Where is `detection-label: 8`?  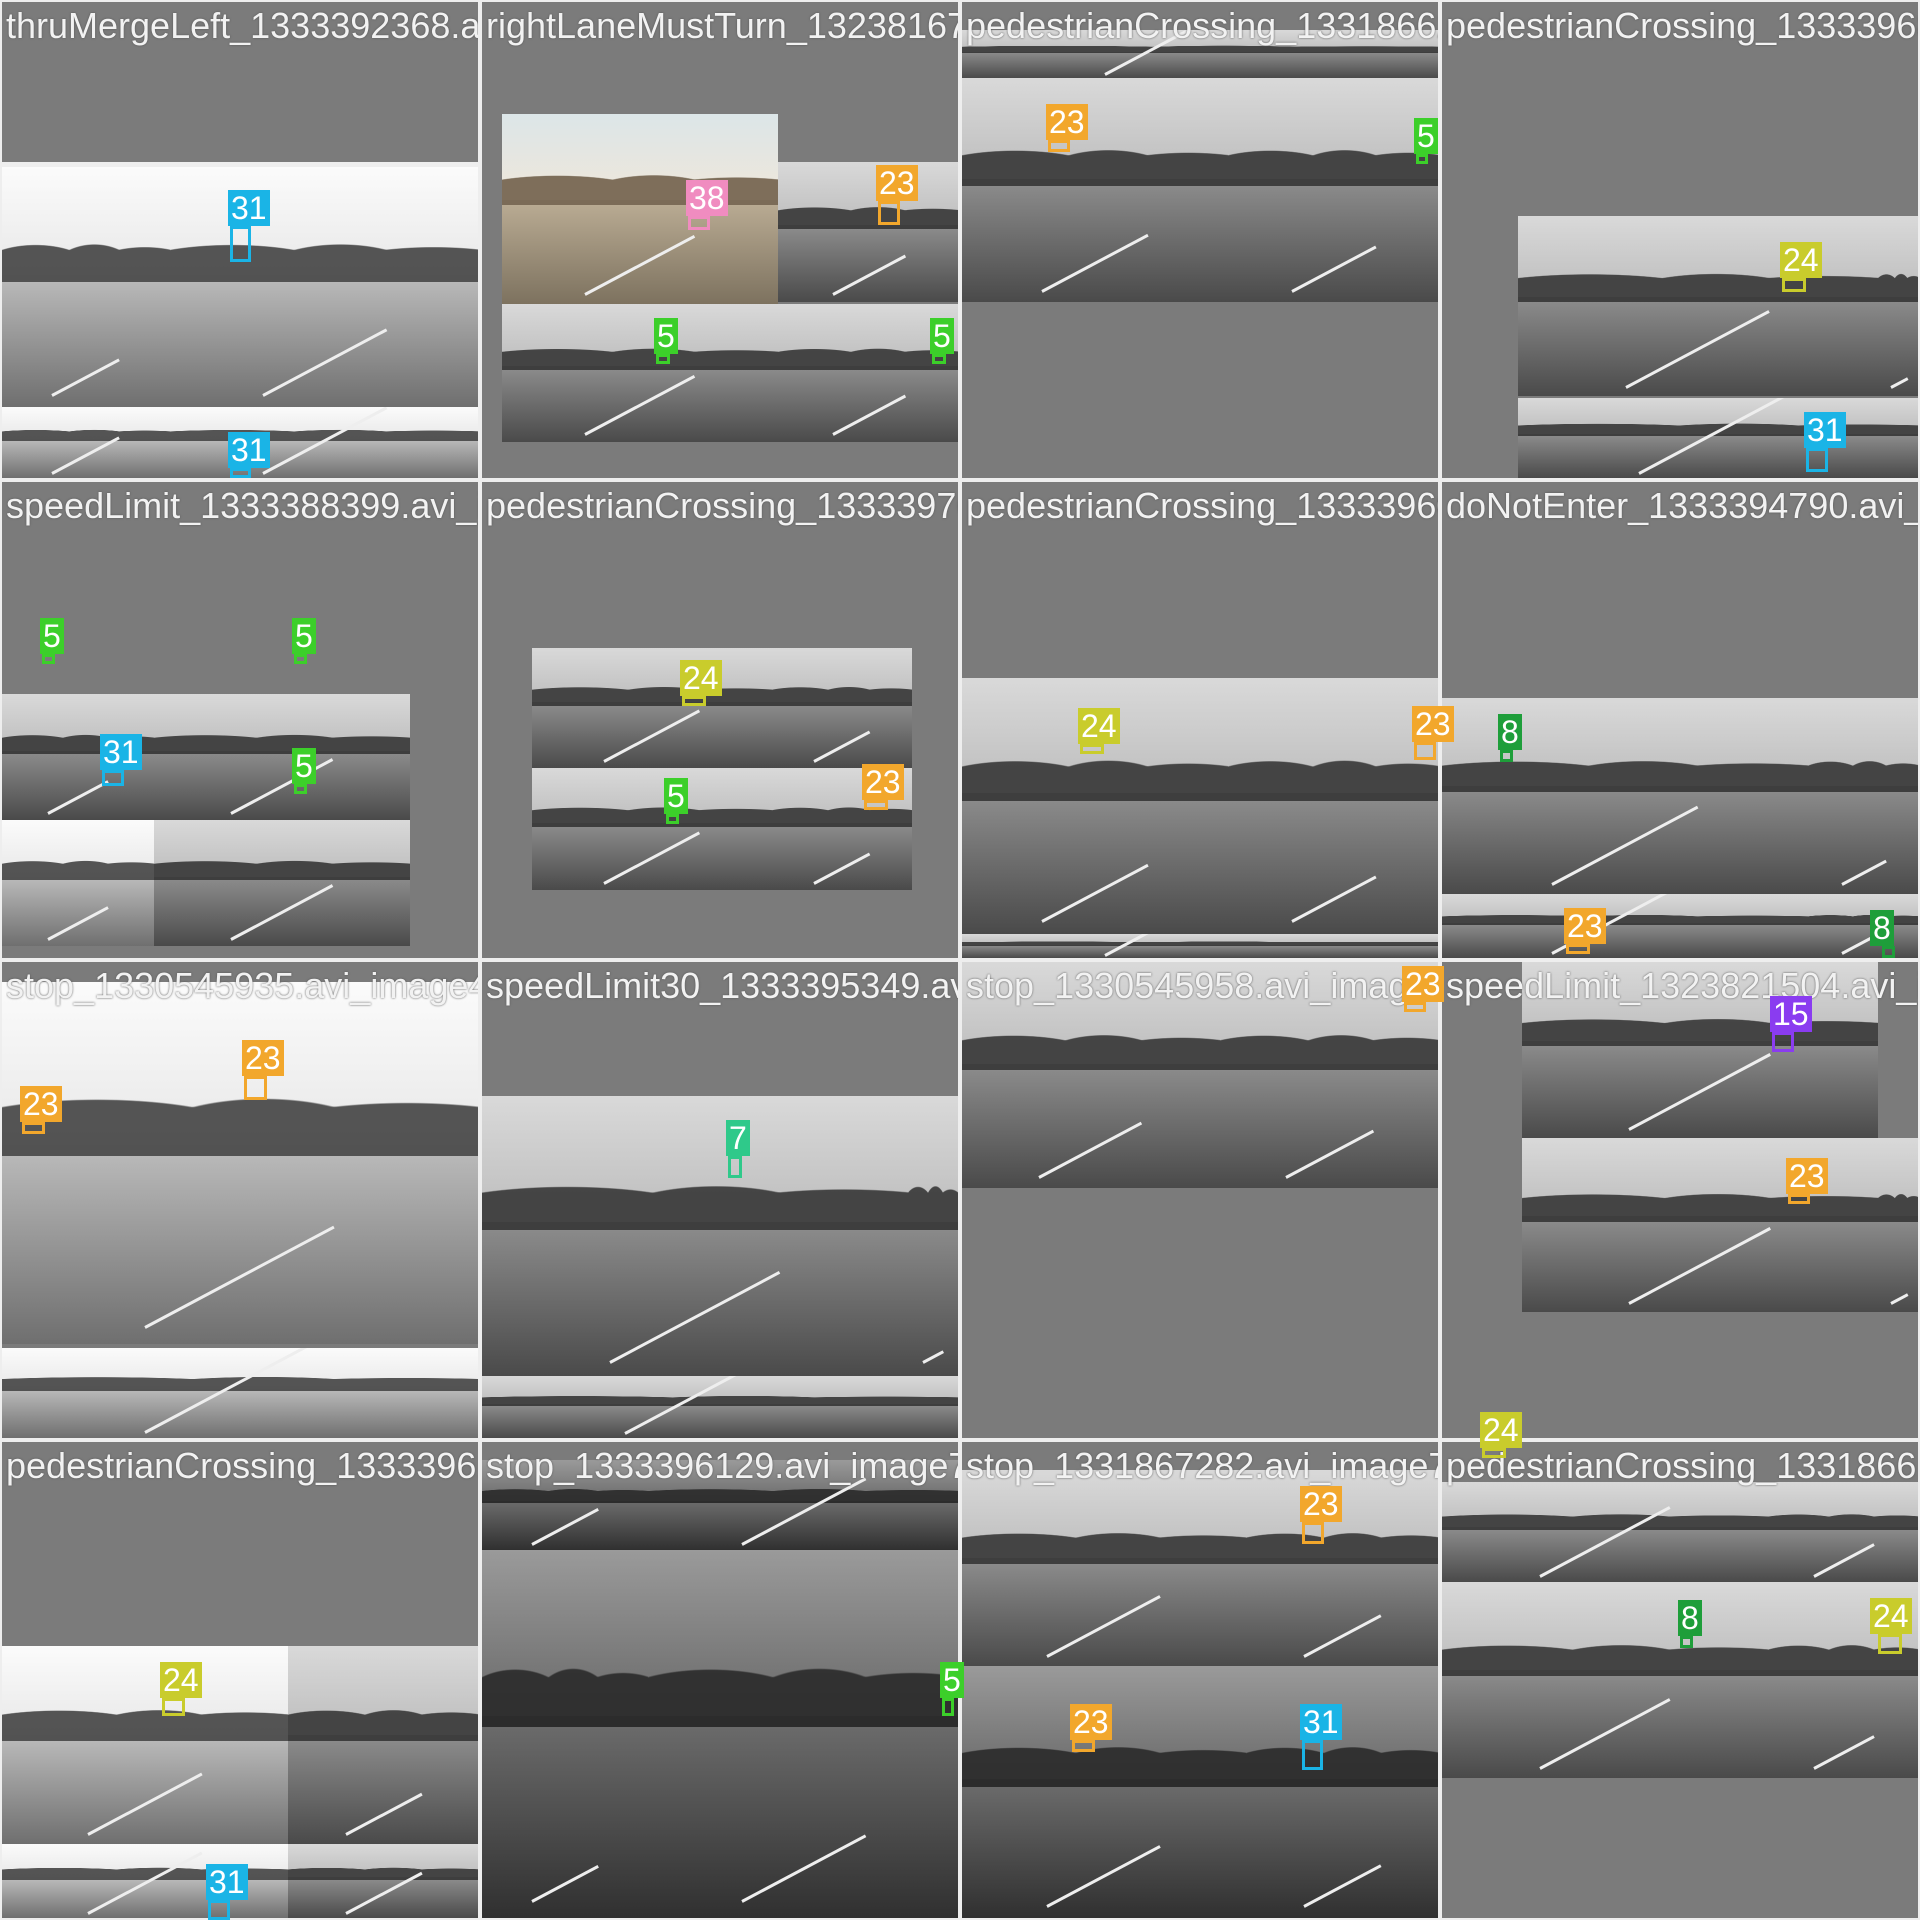
detection-label: 8 is located at coordinates (1882, 928).